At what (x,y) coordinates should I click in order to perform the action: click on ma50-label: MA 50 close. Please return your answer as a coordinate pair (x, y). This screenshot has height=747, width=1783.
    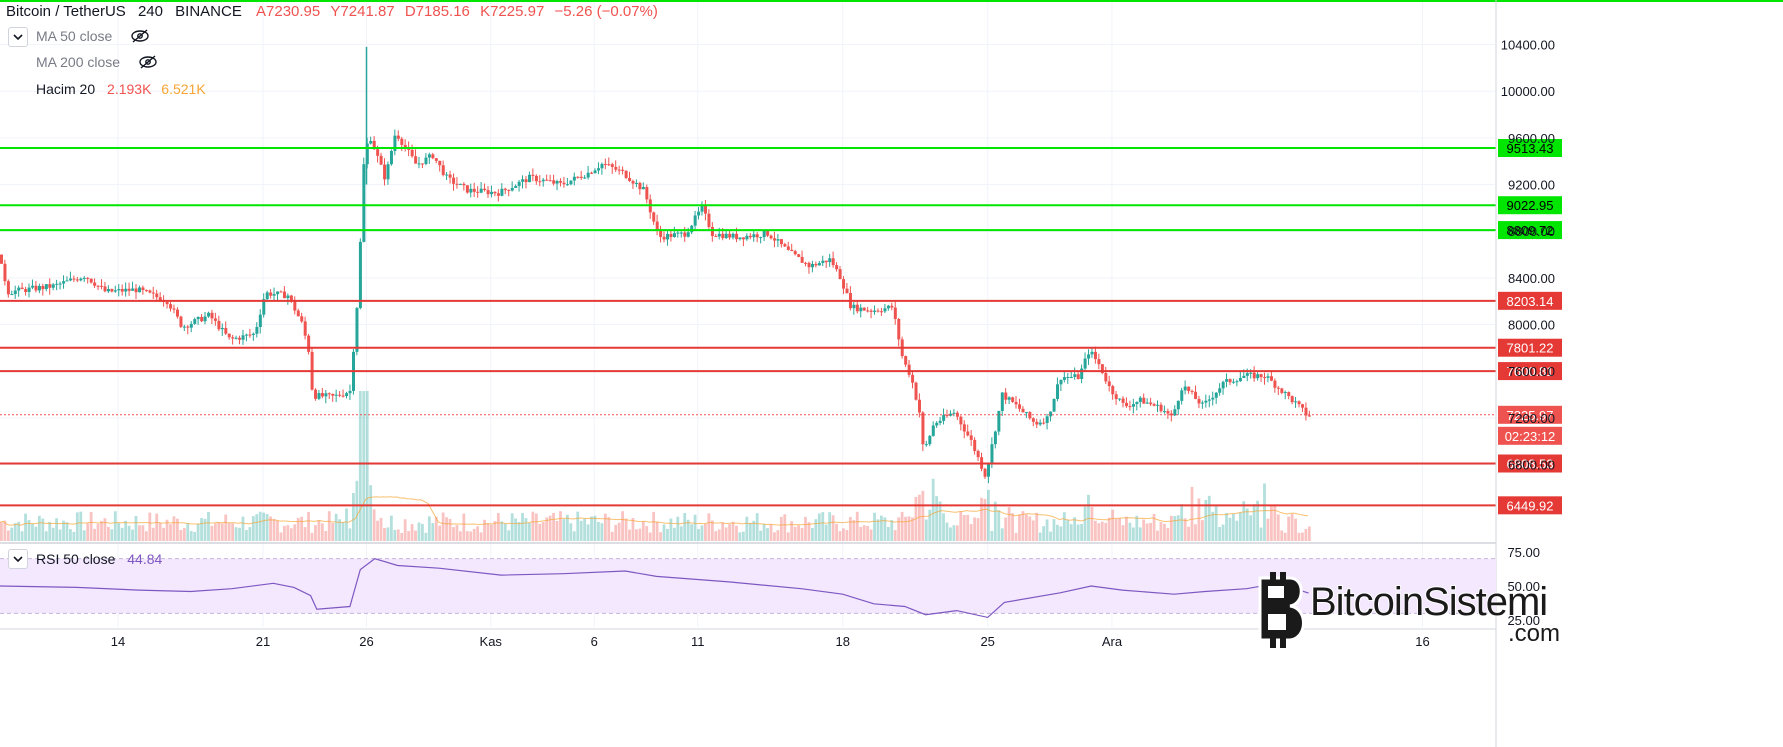
    Looking at the image, I should click on (74, 36).